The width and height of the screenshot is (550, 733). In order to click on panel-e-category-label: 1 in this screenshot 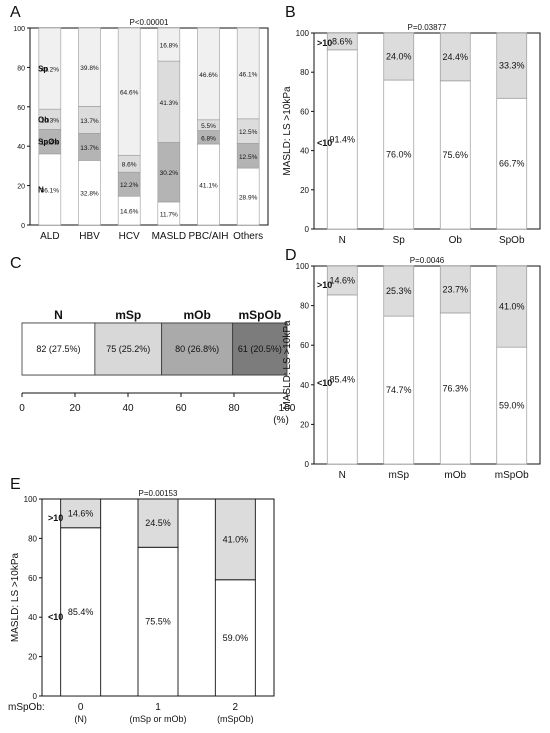, I will do `click(158, 707)`.